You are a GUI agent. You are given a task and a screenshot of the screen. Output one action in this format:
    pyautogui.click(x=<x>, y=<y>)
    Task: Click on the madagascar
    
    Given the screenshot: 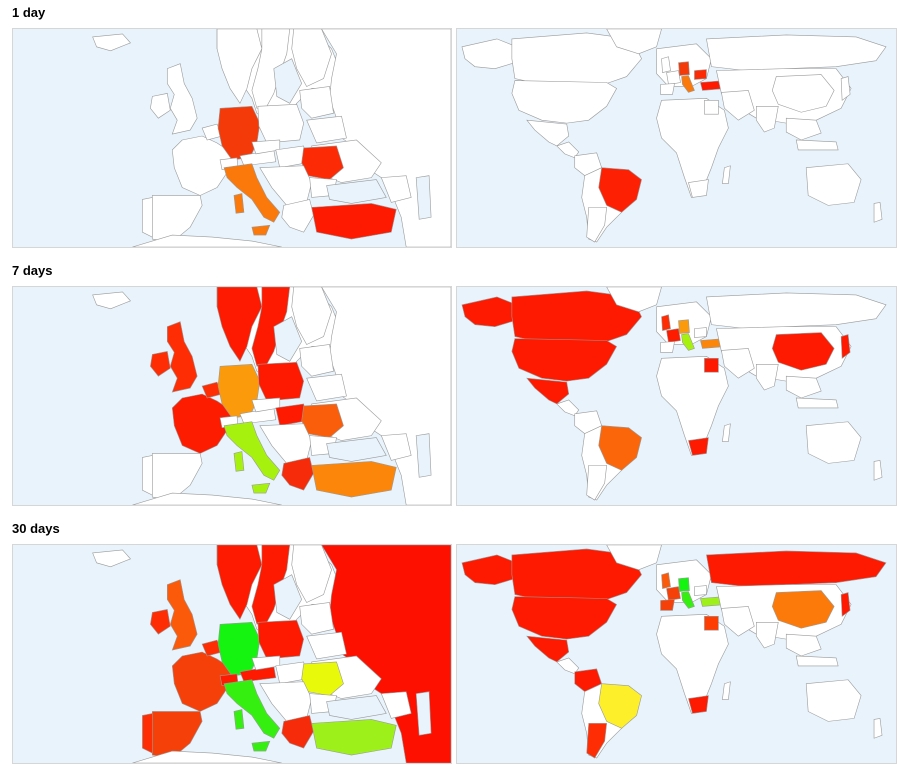 What is the action you would take?
    pyautogui.click(x=726, y=174)
    